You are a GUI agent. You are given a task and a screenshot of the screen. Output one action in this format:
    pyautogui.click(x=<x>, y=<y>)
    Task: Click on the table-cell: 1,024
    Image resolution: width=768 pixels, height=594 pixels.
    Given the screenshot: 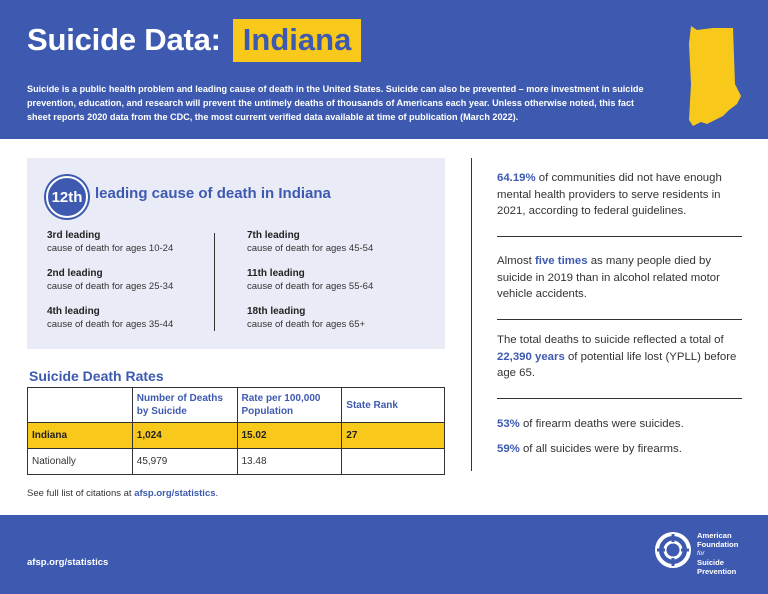 What is the action you would take?
    pyautogui.click(x=184, y=435)
    